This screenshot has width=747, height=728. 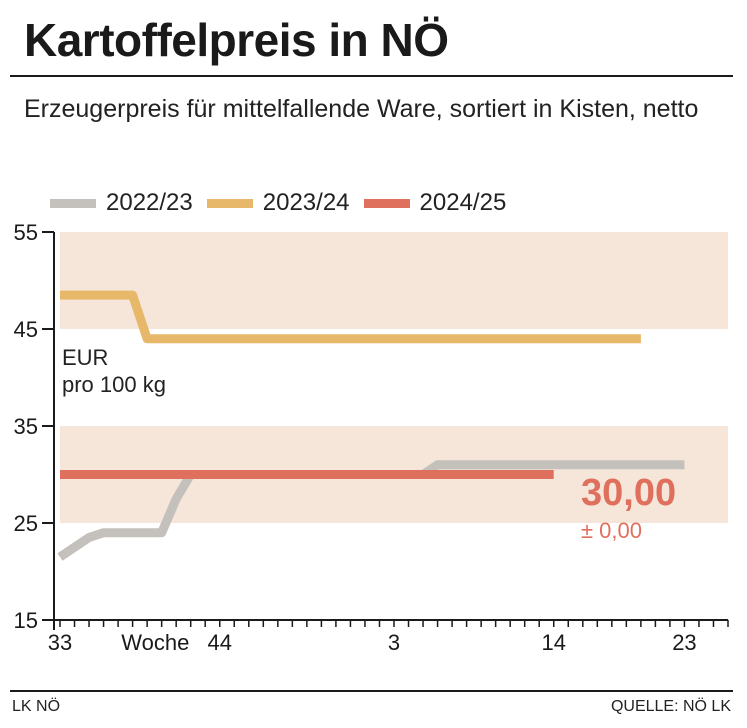 What do you see at coordinates (26, 232) in the screenshot?
I see `y-tick-label-55: 55` at bounding box center [26, 232].